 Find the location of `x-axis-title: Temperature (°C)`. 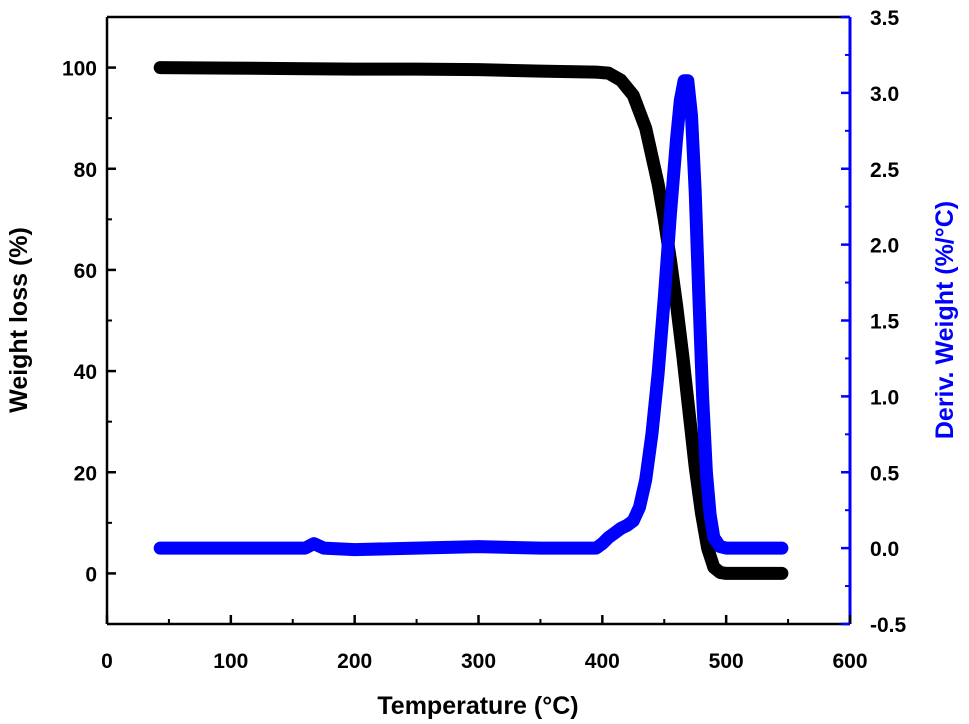

x-axis-title: Temperature (°C) is located at coordinates (477, 706).